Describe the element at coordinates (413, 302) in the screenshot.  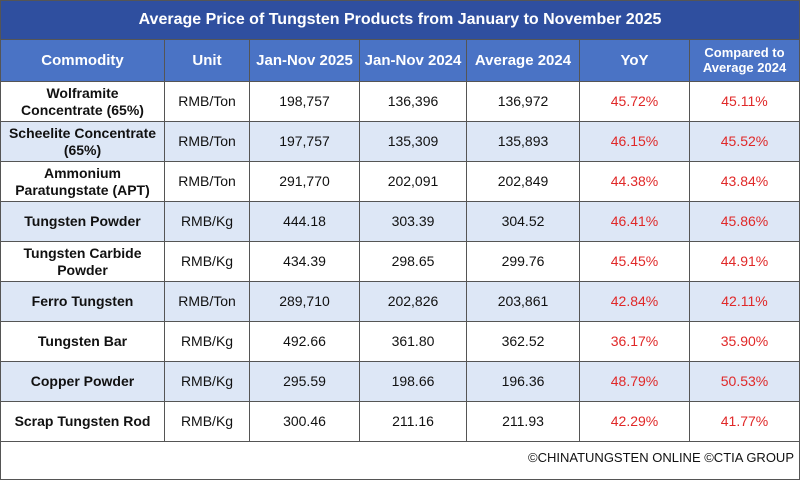
I see `value-cell: 202,826` at that location.